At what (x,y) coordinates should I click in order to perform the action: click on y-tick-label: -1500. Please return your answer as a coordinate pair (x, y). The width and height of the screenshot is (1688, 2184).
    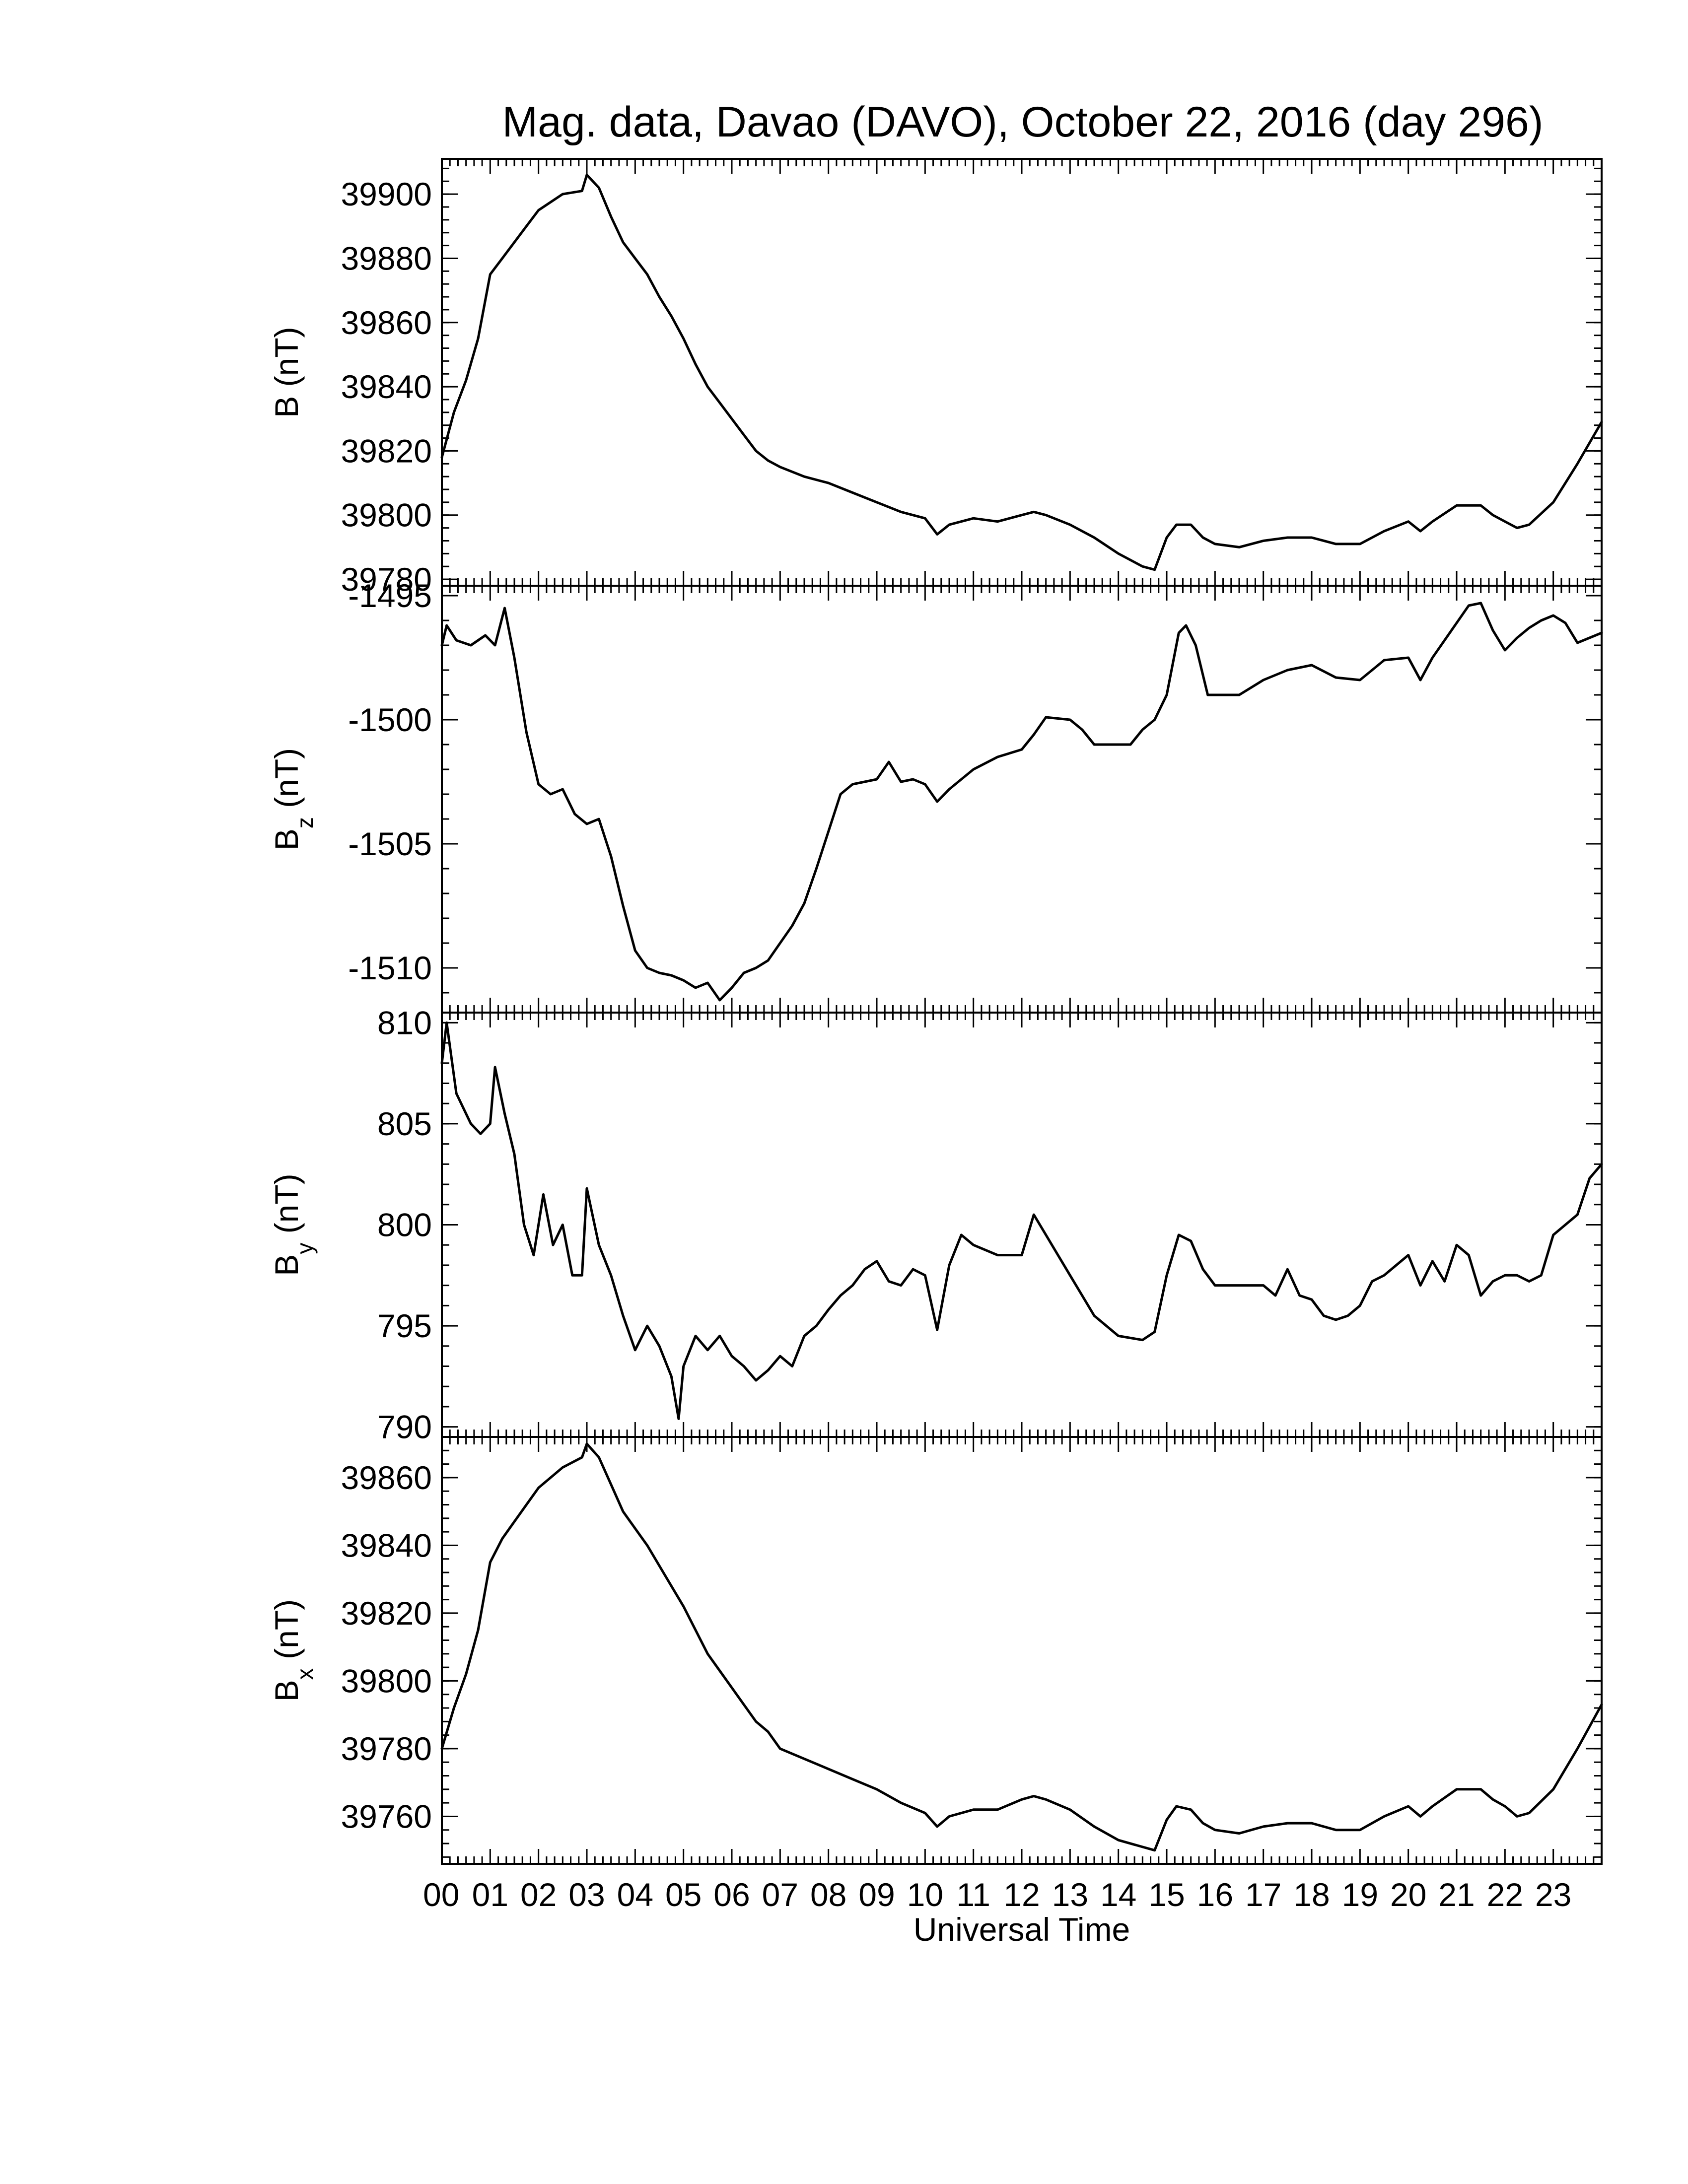
    Looking at the image, I should click on (390, 719).